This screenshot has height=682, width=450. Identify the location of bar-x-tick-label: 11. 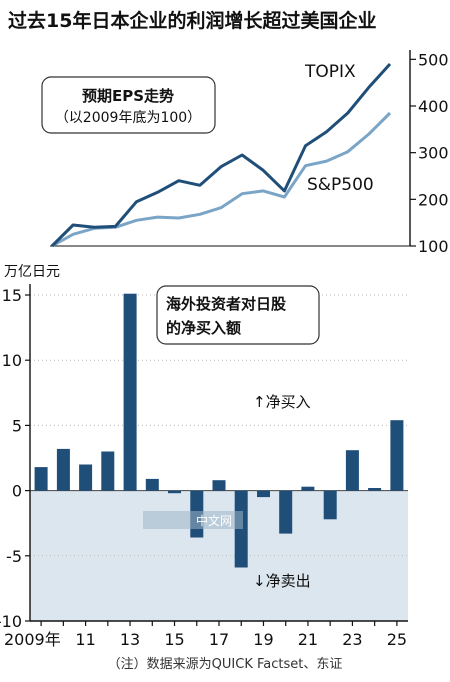
(85, 639).